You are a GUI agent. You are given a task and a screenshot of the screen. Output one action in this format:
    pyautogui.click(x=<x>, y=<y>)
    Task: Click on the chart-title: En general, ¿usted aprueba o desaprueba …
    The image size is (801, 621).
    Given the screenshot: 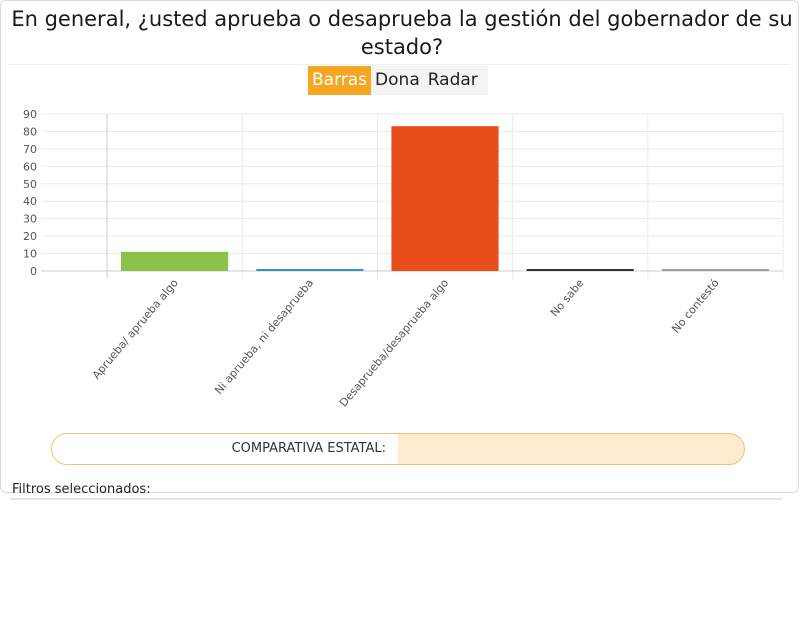 What is the action you would take?
    pyautogui.click(x=402, y=33)
    